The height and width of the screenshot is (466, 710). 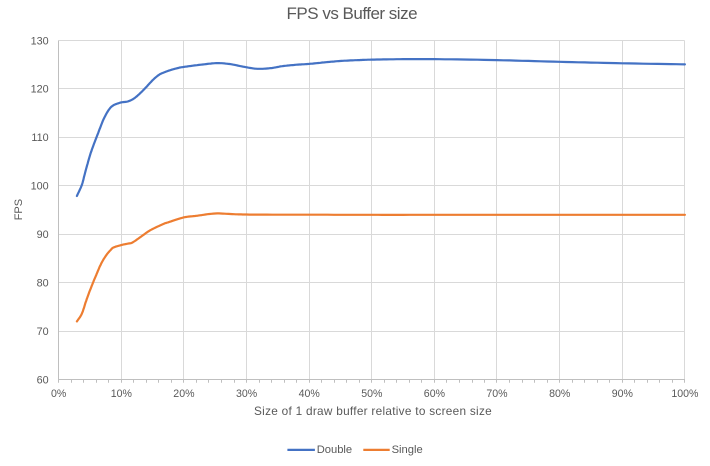 I want to click on svg-text: 80, so click(x=43, y=283).